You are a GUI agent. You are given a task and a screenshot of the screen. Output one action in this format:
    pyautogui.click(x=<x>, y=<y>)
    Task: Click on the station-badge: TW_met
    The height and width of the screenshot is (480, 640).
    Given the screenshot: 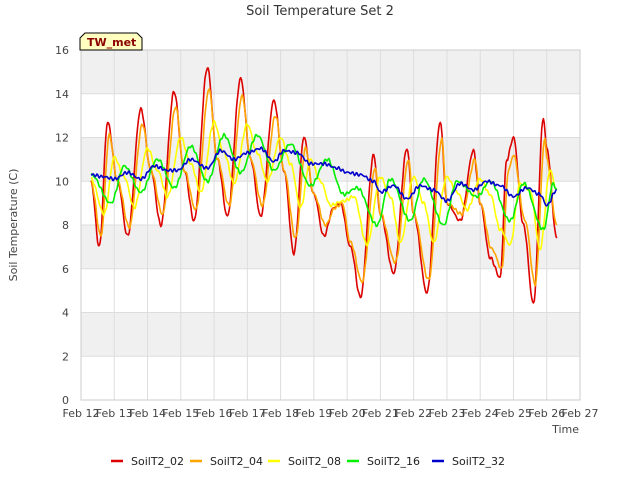 What is the action you would take?
    pyautogui.click(x=111, y=41)
    